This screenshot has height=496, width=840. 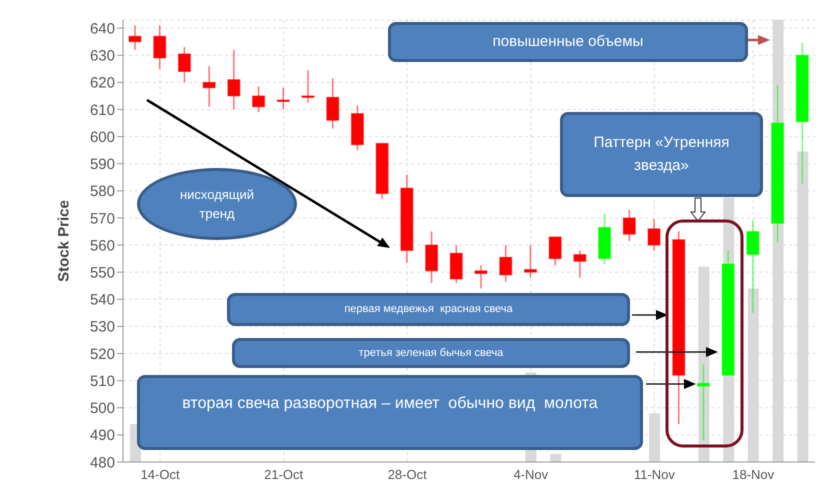 I want to click on y-tick-label: 560, so click(x=102, y=245).